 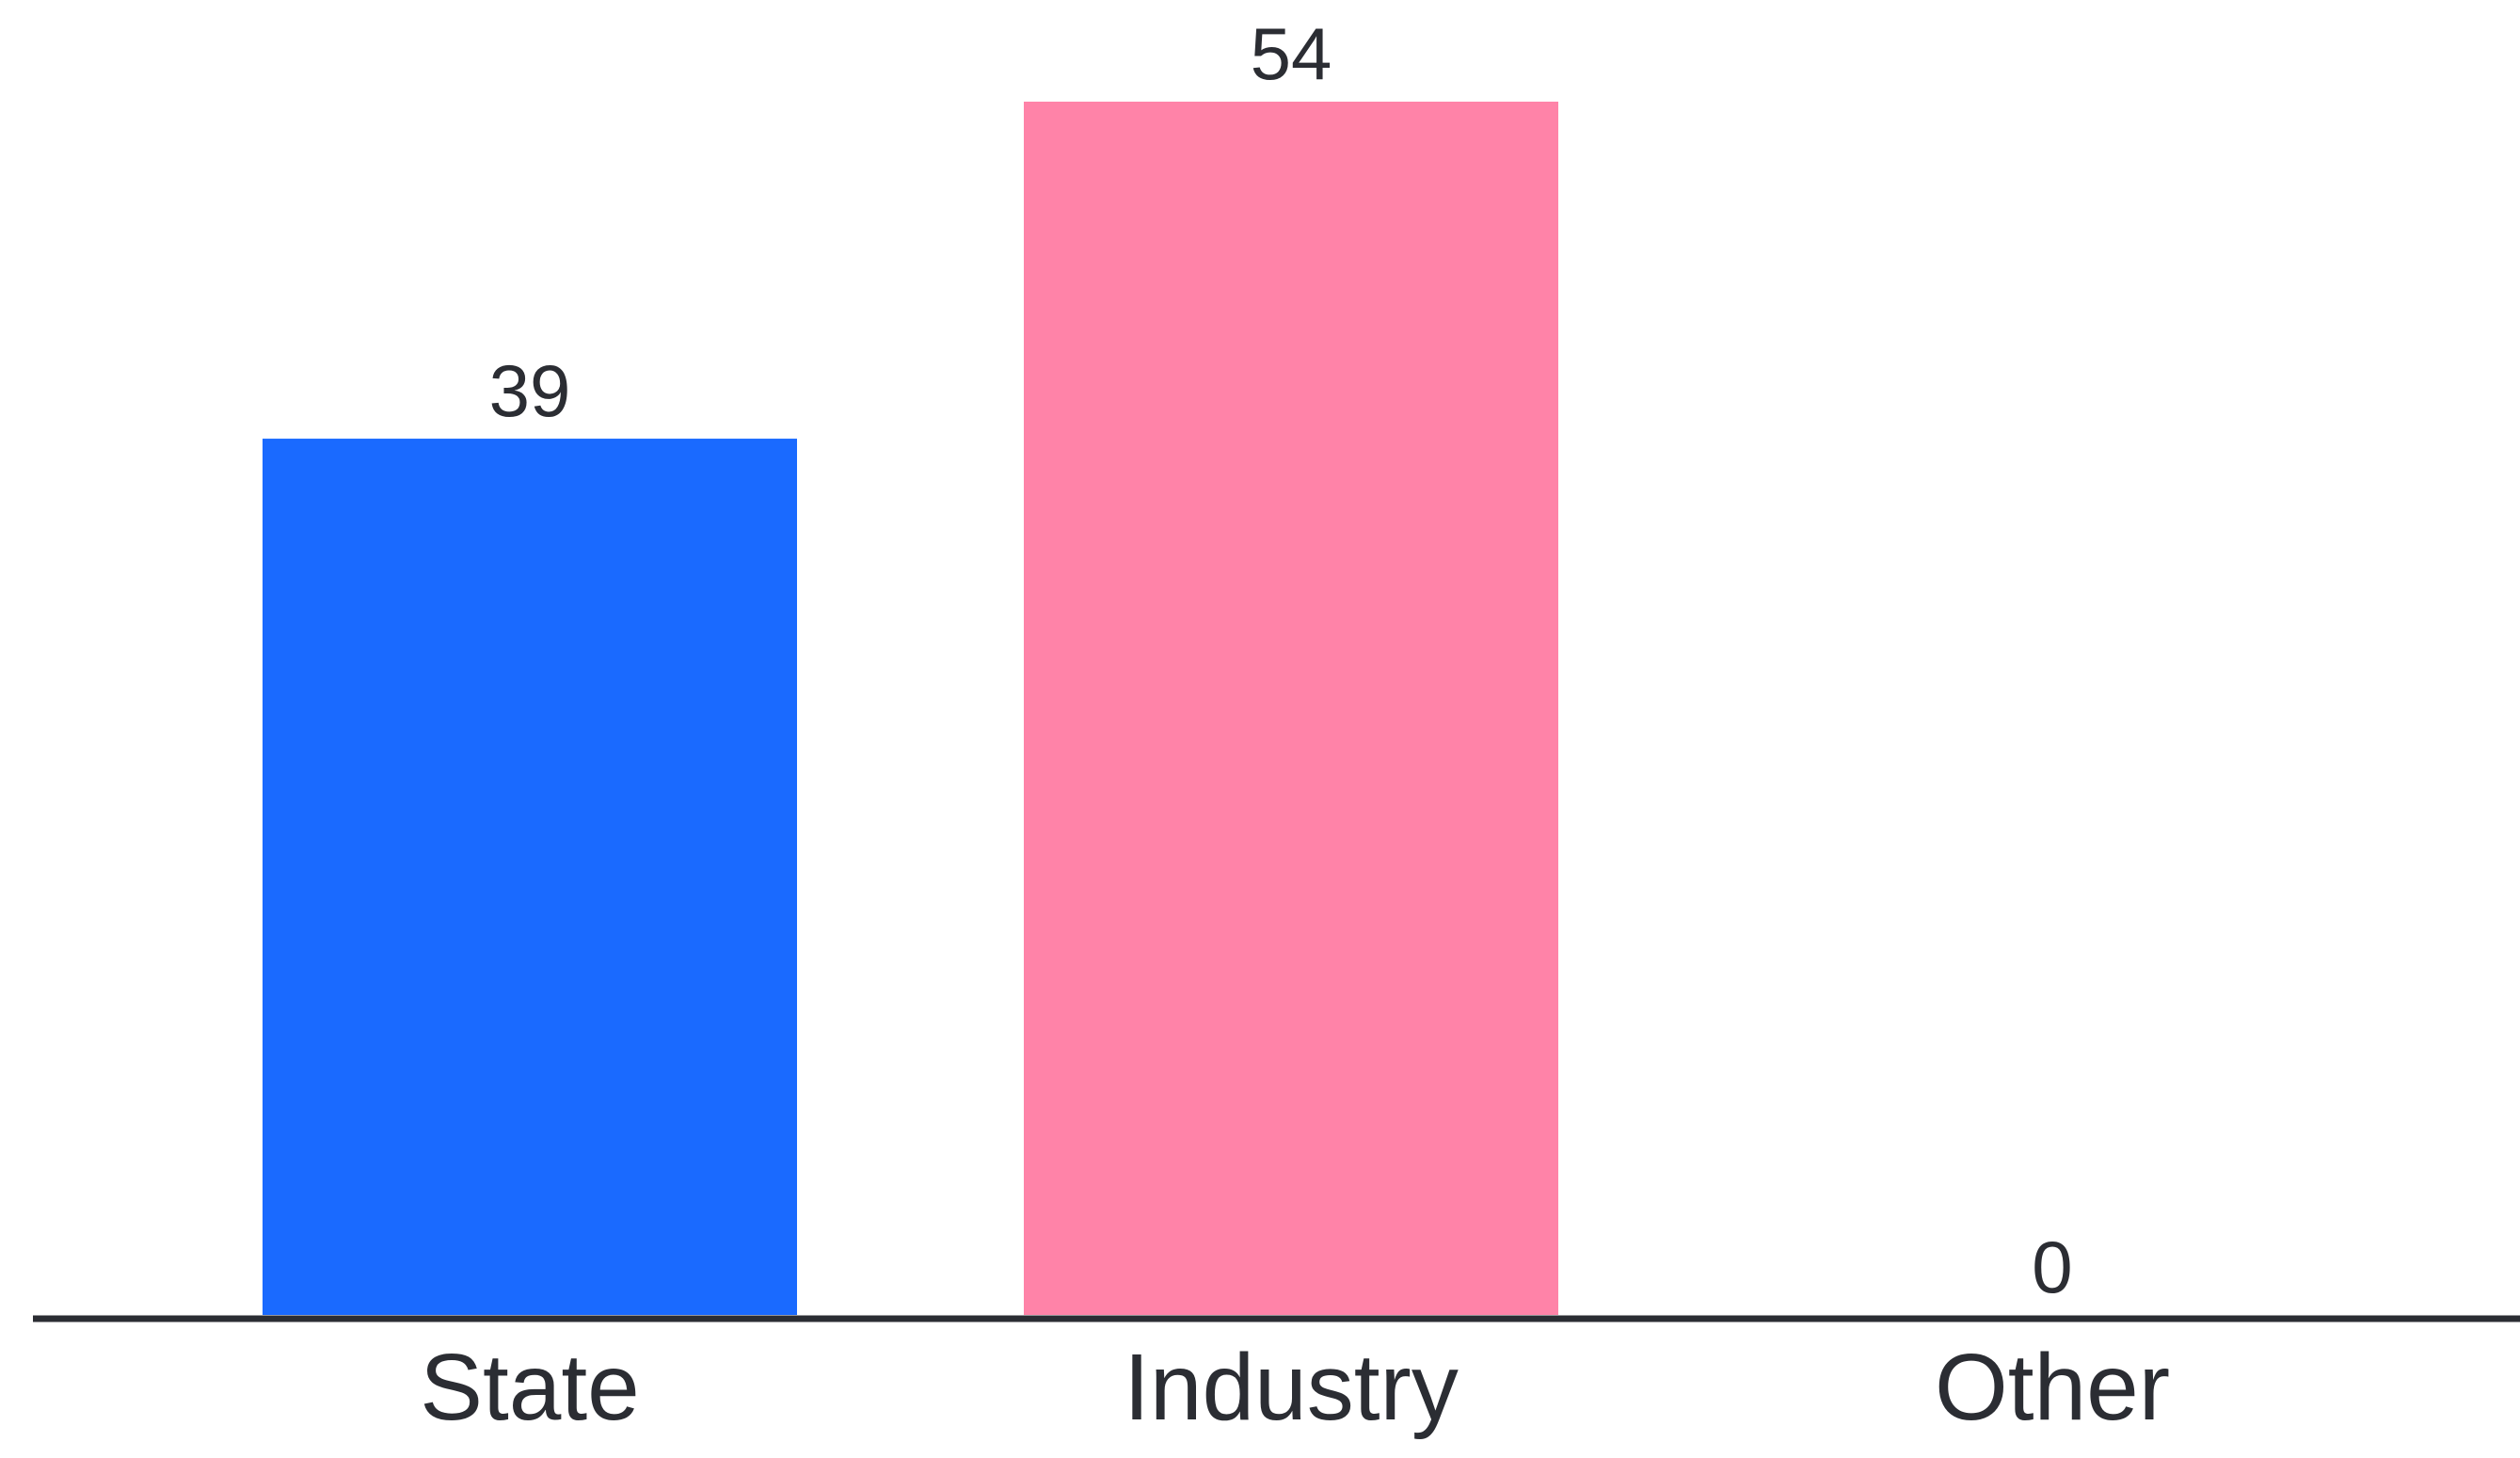 I want to click on value-label-state: 39, so click(x=530, y=391).